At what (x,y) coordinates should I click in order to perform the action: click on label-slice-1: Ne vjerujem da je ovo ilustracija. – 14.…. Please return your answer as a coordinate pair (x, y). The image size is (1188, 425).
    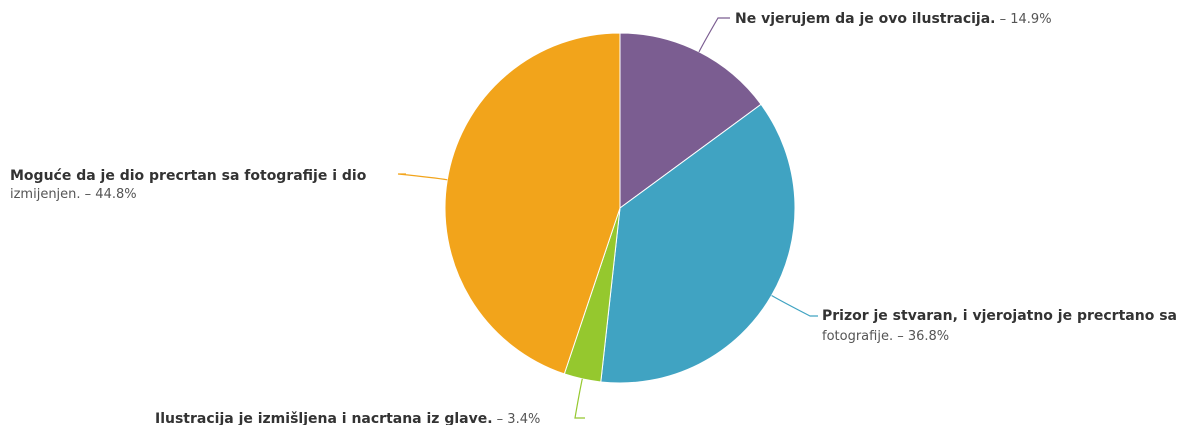
    Looking at the image, I should click on (893, 19).